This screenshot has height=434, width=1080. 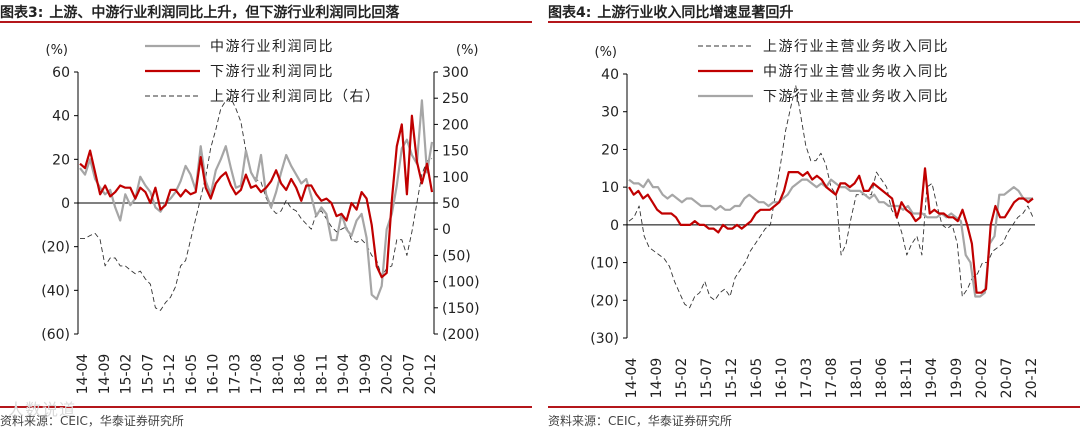 What do you see at coordinates (456, 256) in the screenshot?
I see `y-right-tick-label: (50)` at bounding box center [456, 256].